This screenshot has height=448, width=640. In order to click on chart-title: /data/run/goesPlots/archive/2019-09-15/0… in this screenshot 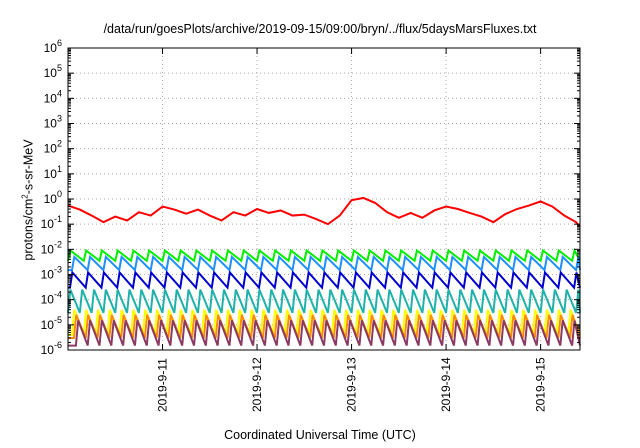, I will do `click(320, 29)`.